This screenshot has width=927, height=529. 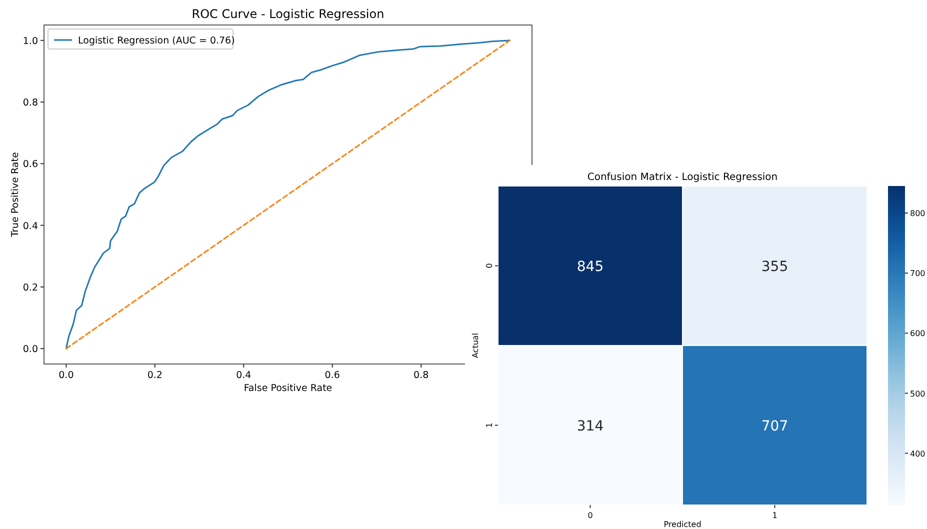 I want to click on y-tick-label: 1.0, so click(x=30, y=41).